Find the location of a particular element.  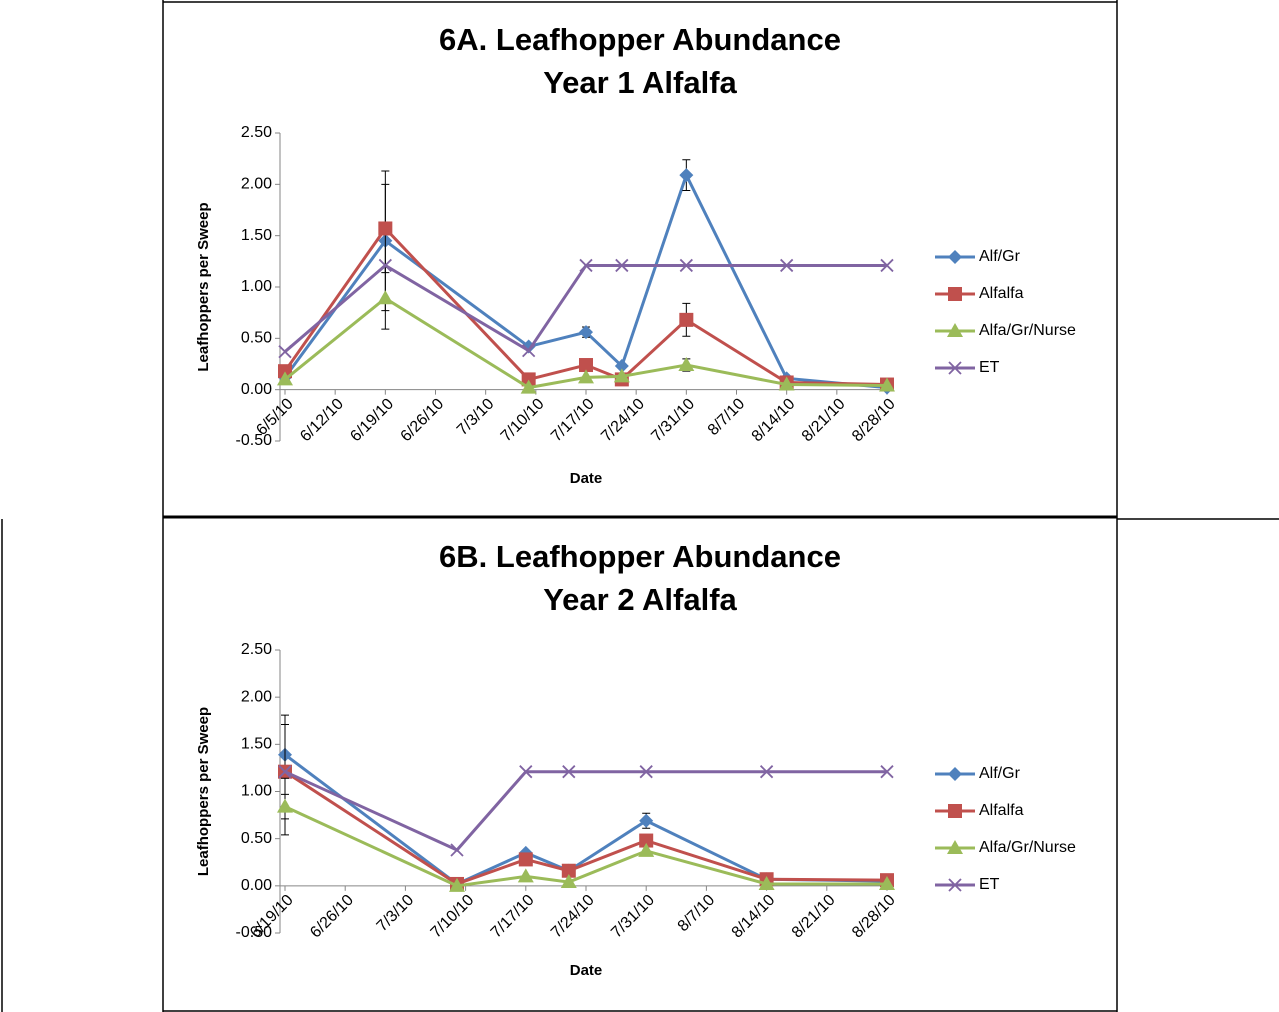

x-tick-label: 6/26/10 is located at coordinates (332, 917).